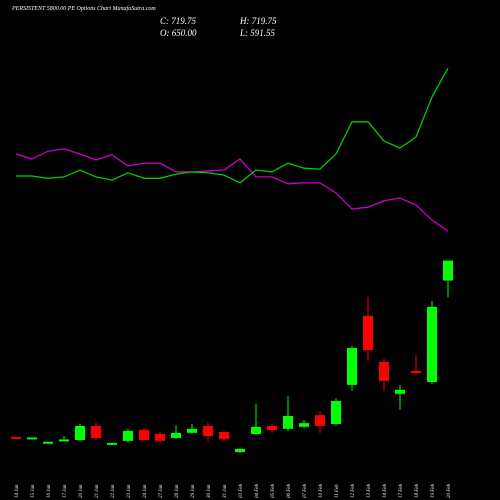  What do you see at coordinates (225, 491) in the screenshot?
I see `x-tick-label: 31 Jan` at bounding box center [225, 491].